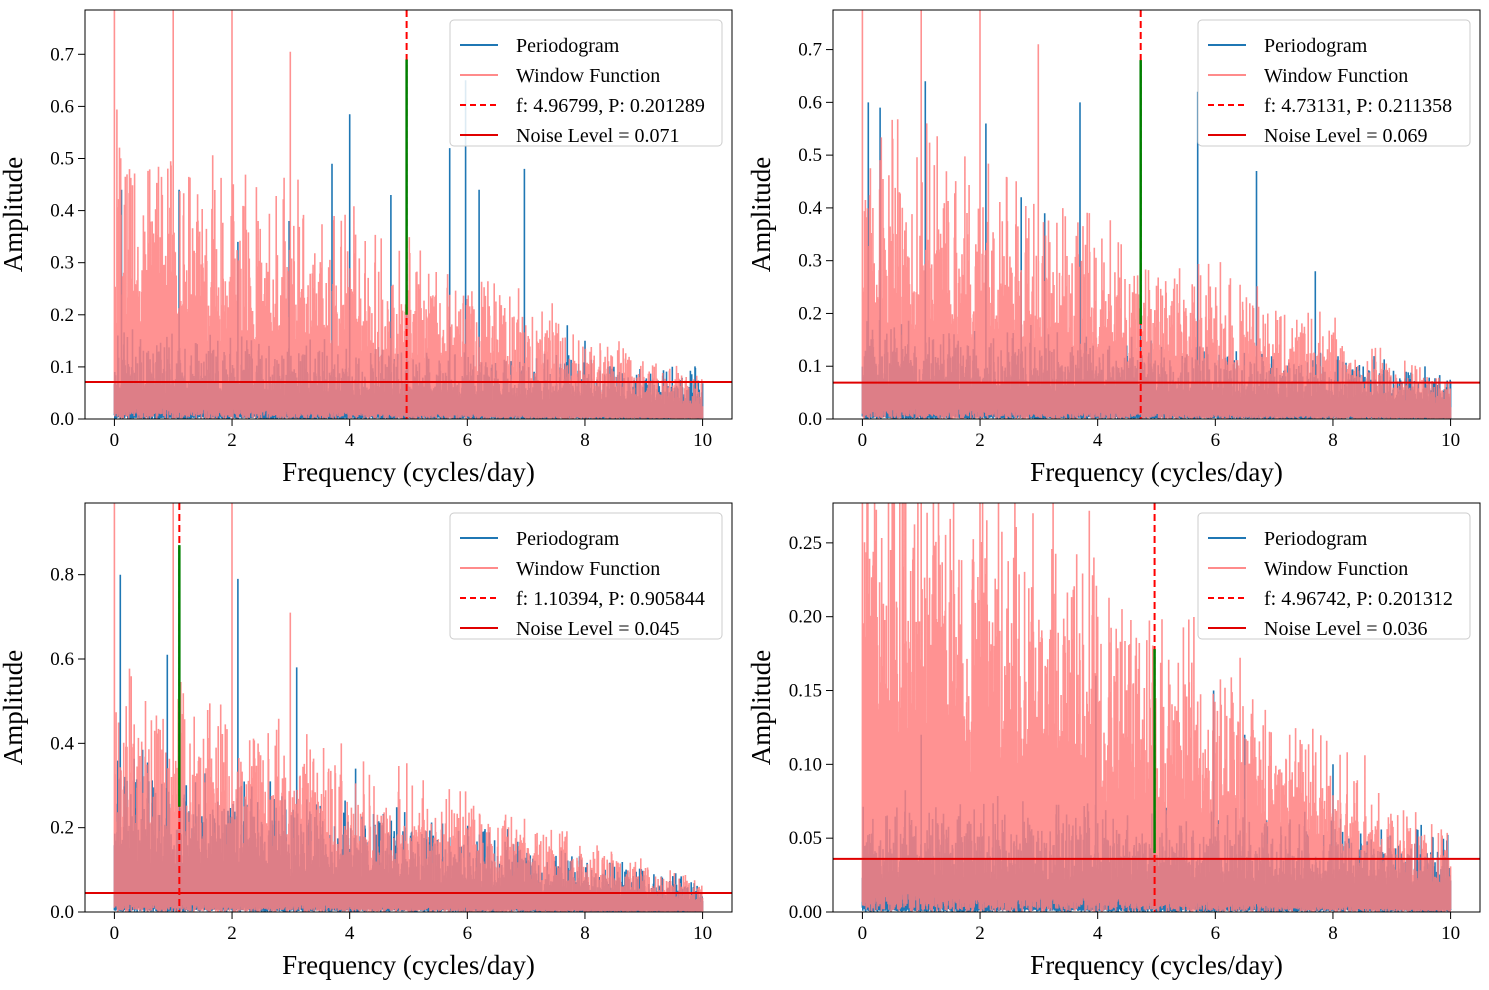 Image resolution: width=1489 pixels, height=990 pixels. Describe the element at coordinates (1345, 136) in the screenshot. I see `legend-label: Noise Level = 0.069` at that location.